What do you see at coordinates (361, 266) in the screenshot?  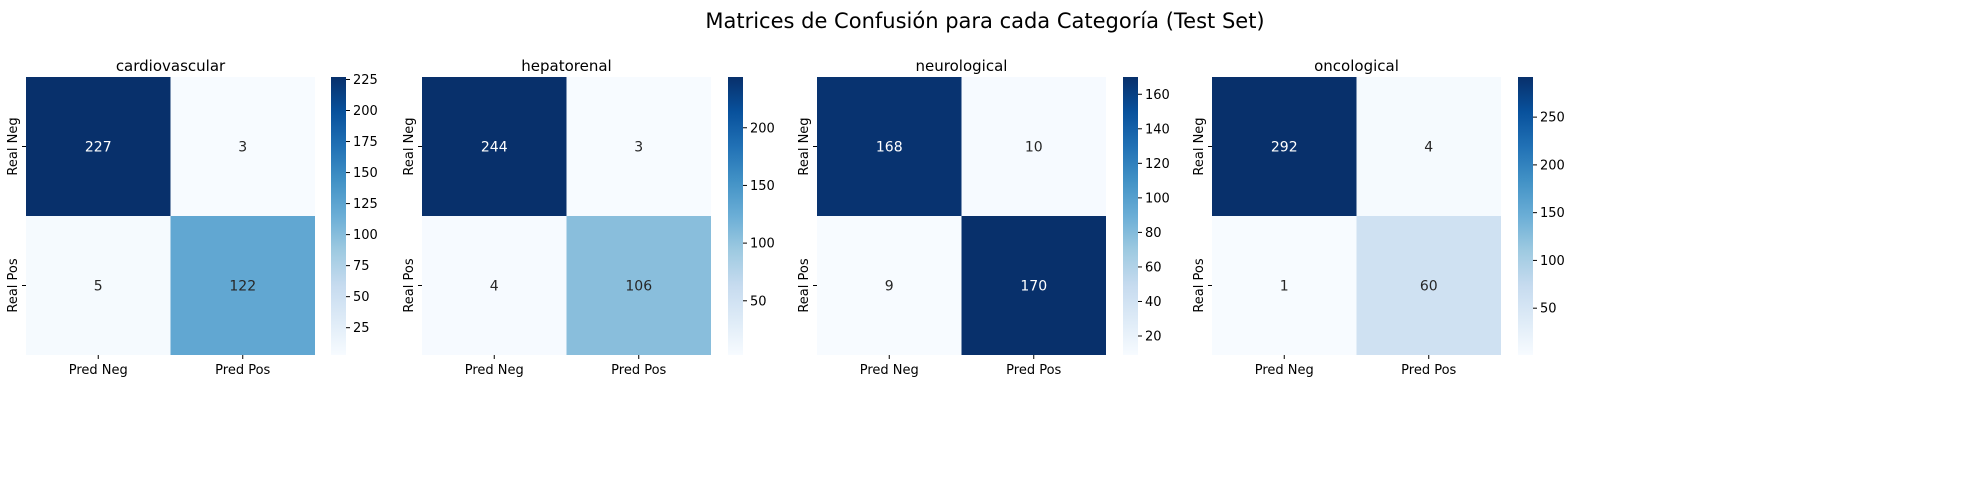 I see `colorbar-tick-label: 75` at bounding box center [361, 266].